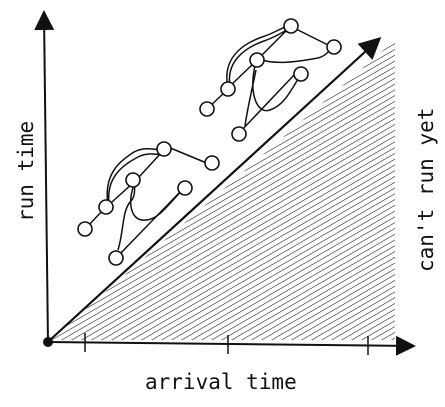 This screenshot has height=407, width=445. Describe the element at coordinates (270, 80) in the screenshot. I see `job-nodes-upper` at that location.